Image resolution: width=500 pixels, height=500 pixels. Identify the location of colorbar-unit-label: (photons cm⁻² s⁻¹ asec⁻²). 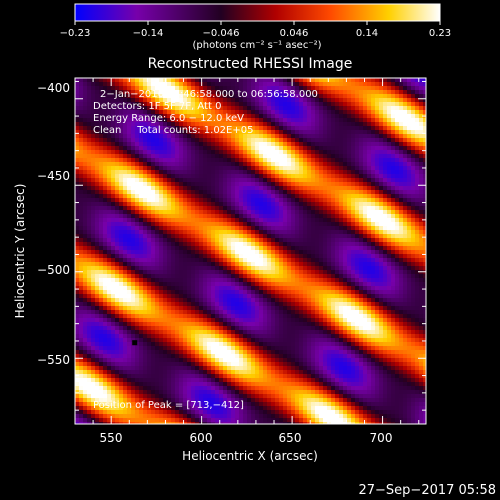
(256, 45).